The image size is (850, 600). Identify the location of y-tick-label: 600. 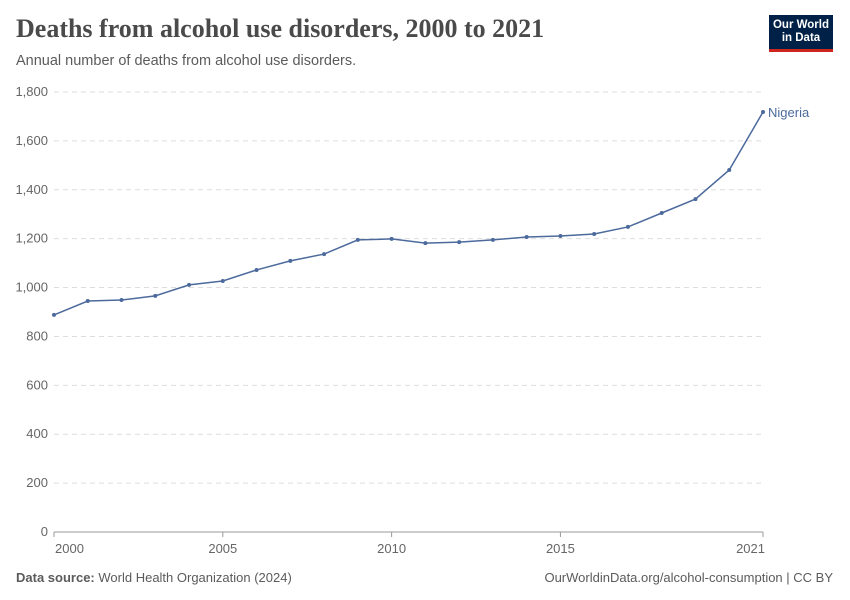
(37, 384).